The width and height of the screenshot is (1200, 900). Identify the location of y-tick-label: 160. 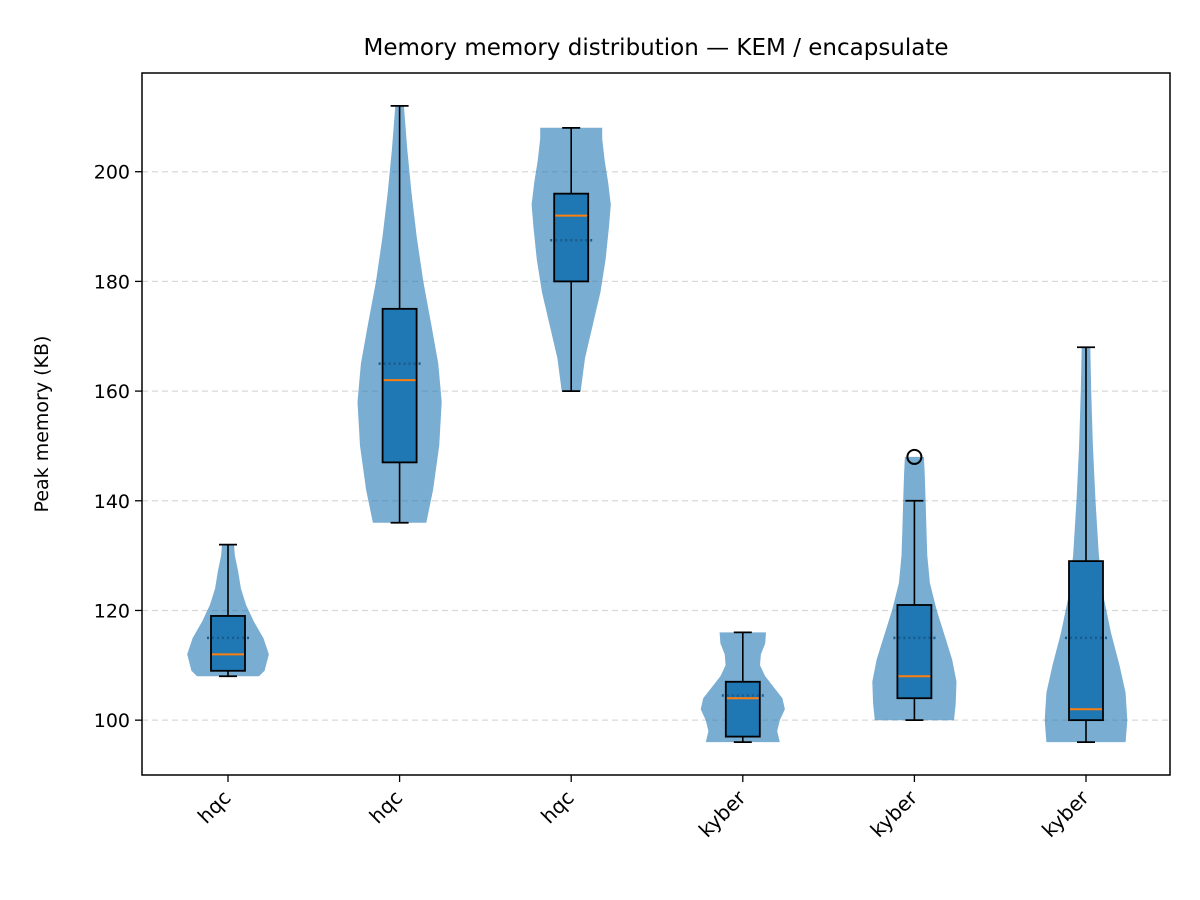
(112, 392).